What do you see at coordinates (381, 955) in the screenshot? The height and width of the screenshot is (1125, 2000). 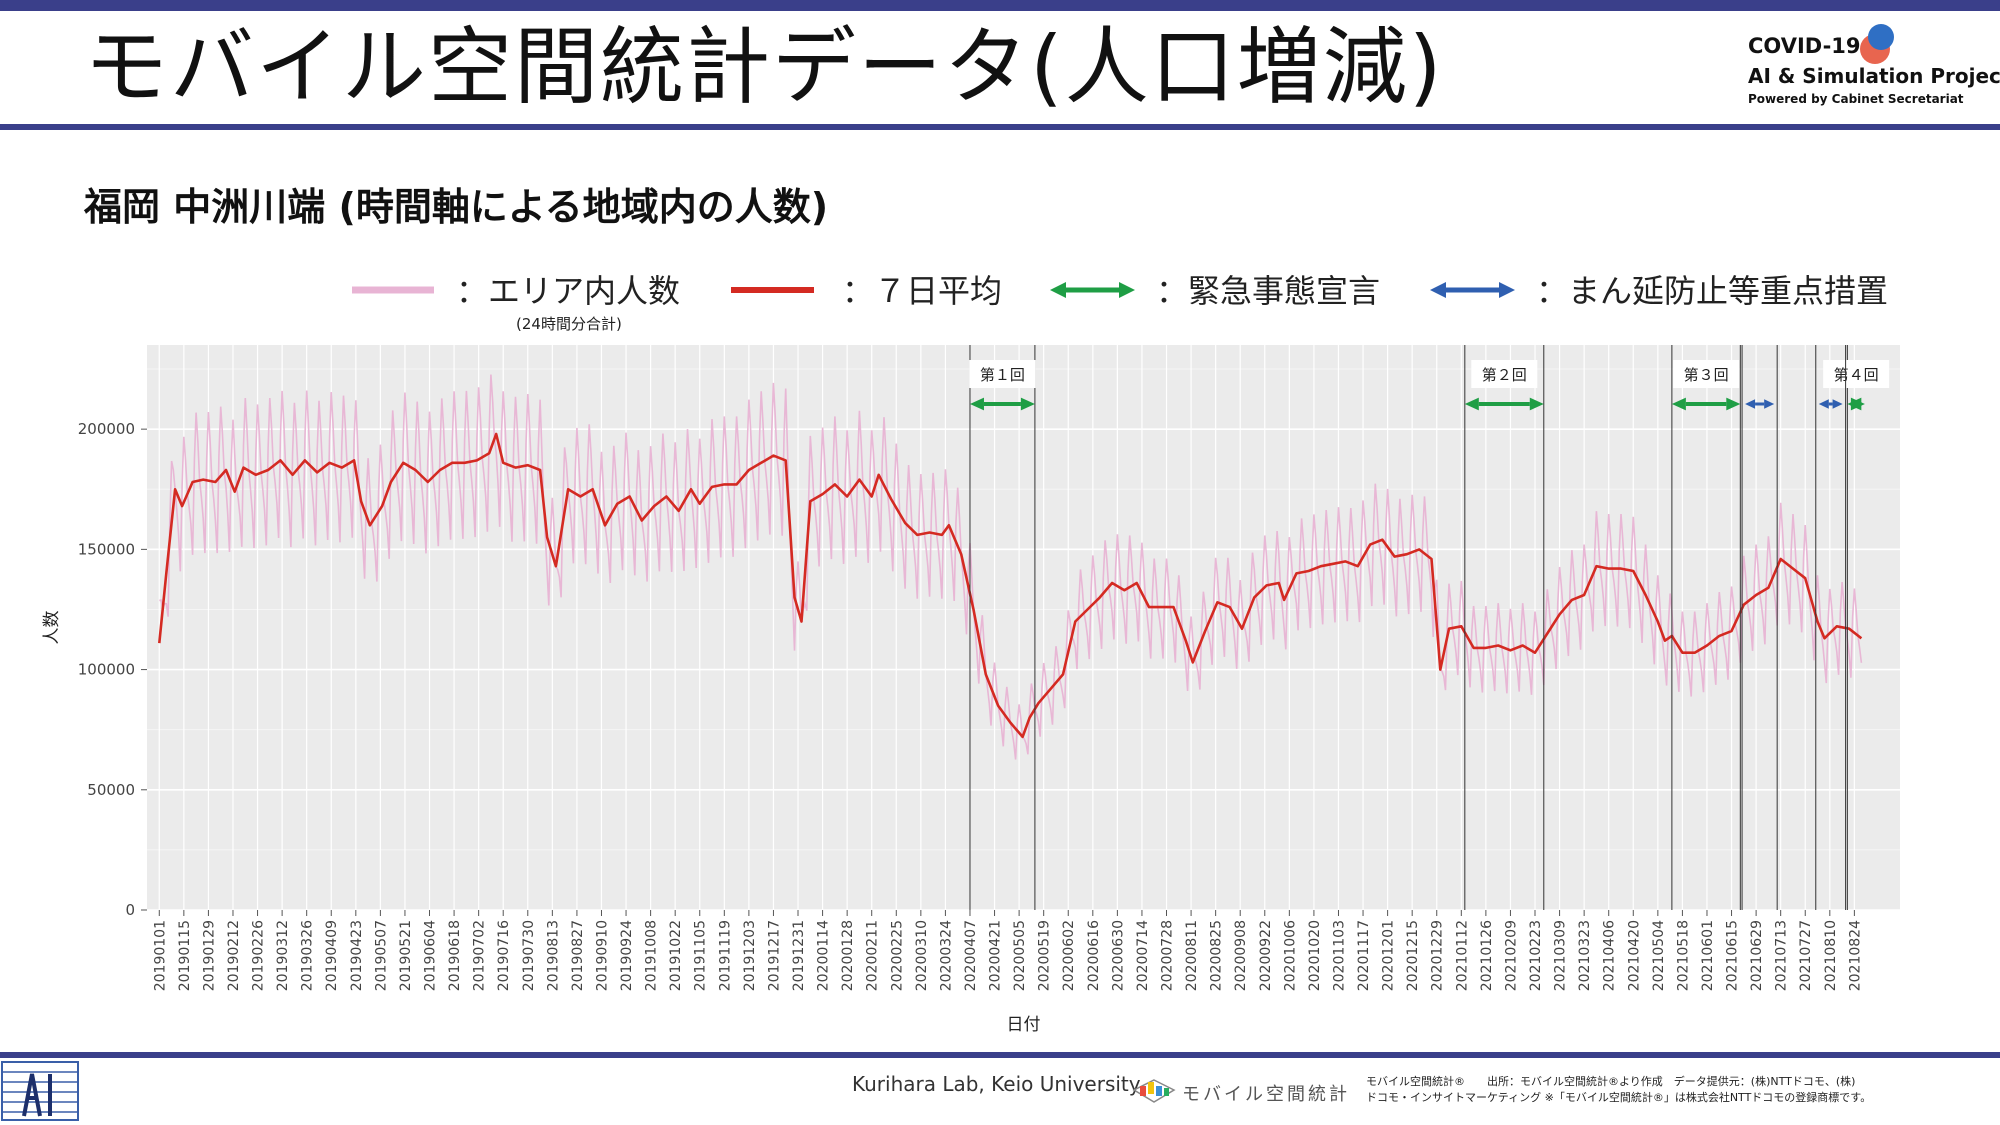 I see `x-tick-label: 20190507` at bounding box center [381, 955].